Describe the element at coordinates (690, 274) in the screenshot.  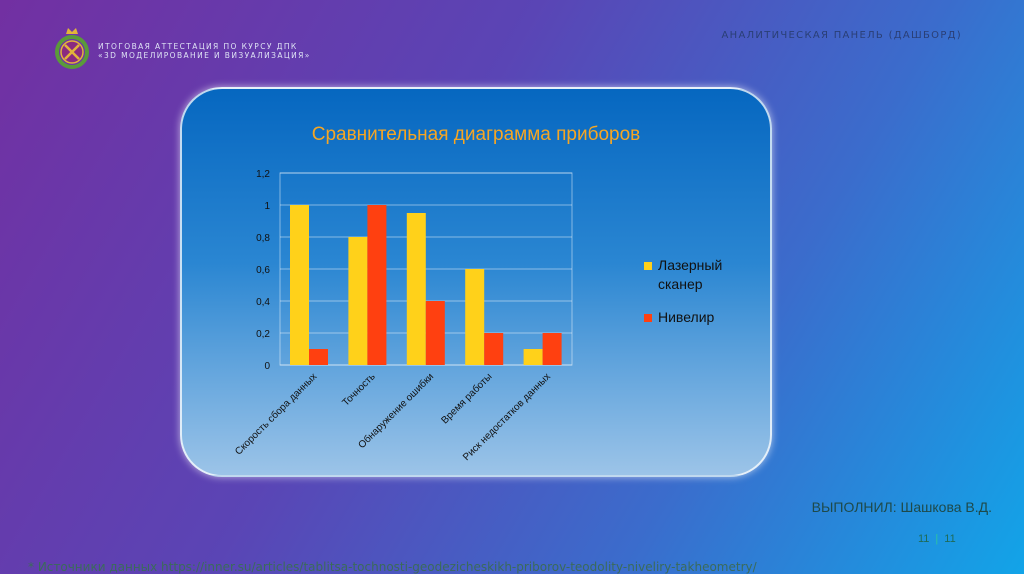
I see `legend-label: Лазерный сканер` at that location.